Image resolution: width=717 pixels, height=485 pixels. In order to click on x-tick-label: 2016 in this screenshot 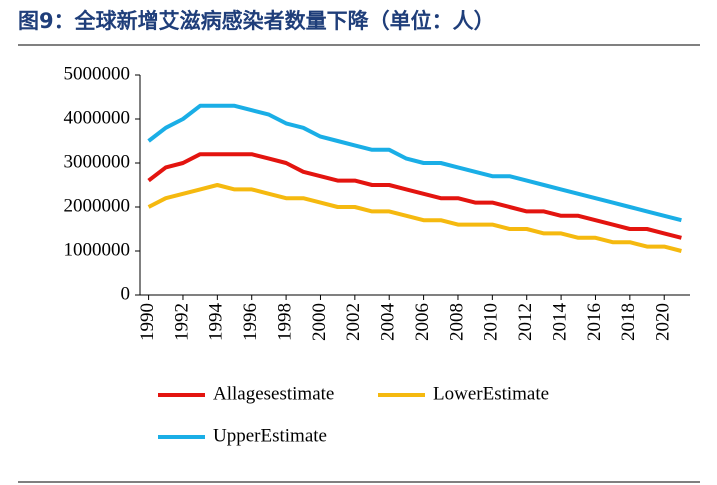, I will do `click(594, 322)`.